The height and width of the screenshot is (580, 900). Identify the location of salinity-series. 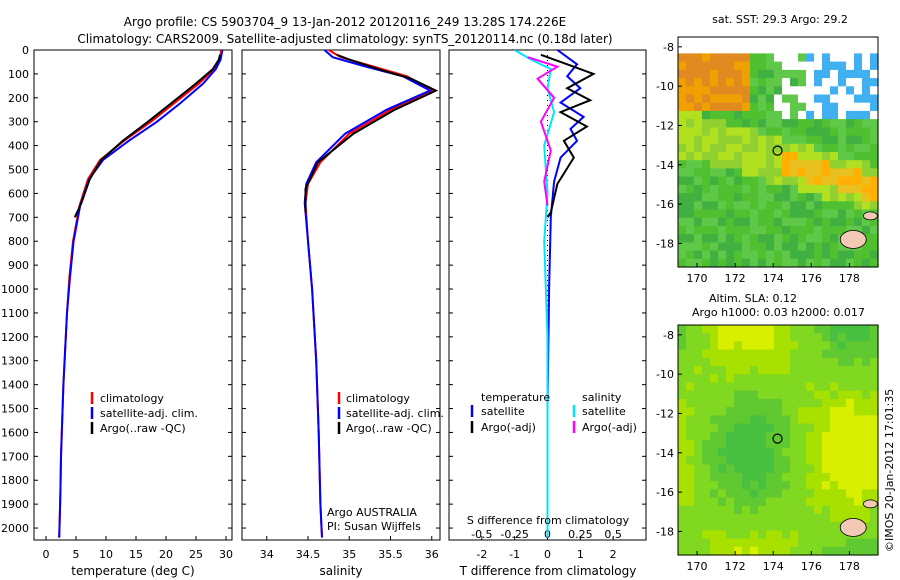
(371, 294).